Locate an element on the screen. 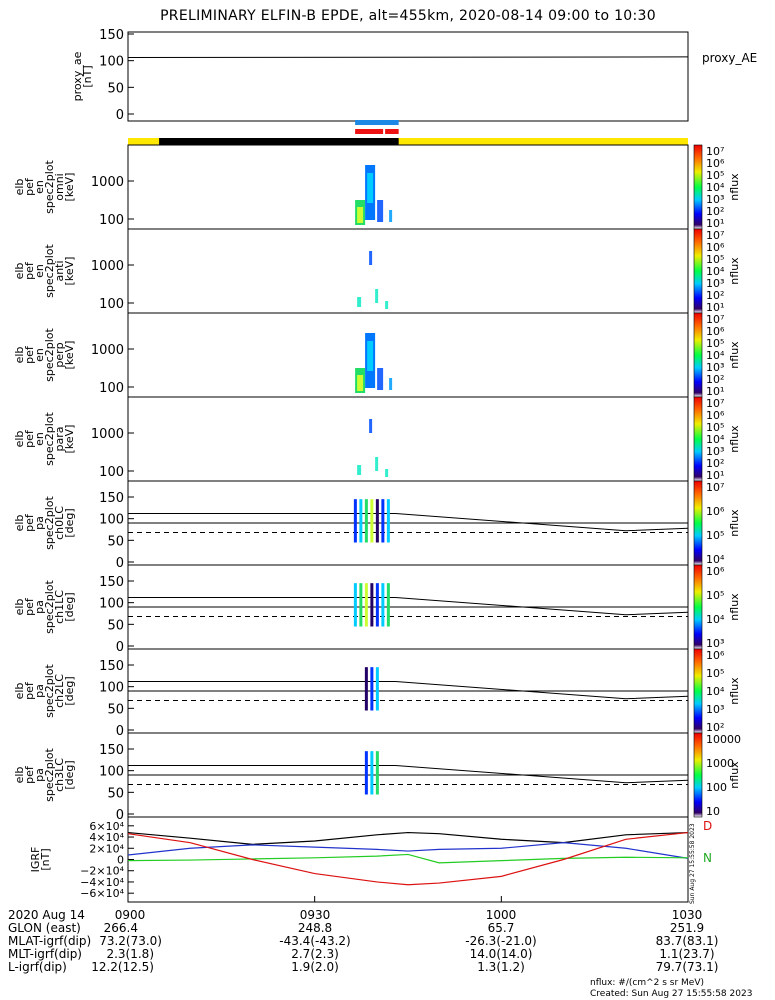 The width and height of the screenshot is (775, 1000). pa-9-cb-label: nflux is located at coordinates (734, 775).